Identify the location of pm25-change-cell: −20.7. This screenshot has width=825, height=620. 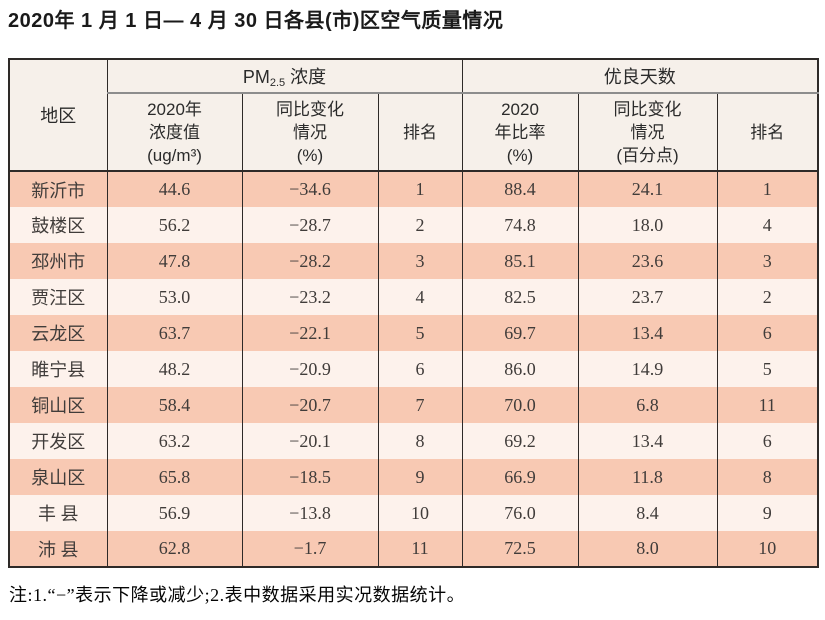
(310, 405).